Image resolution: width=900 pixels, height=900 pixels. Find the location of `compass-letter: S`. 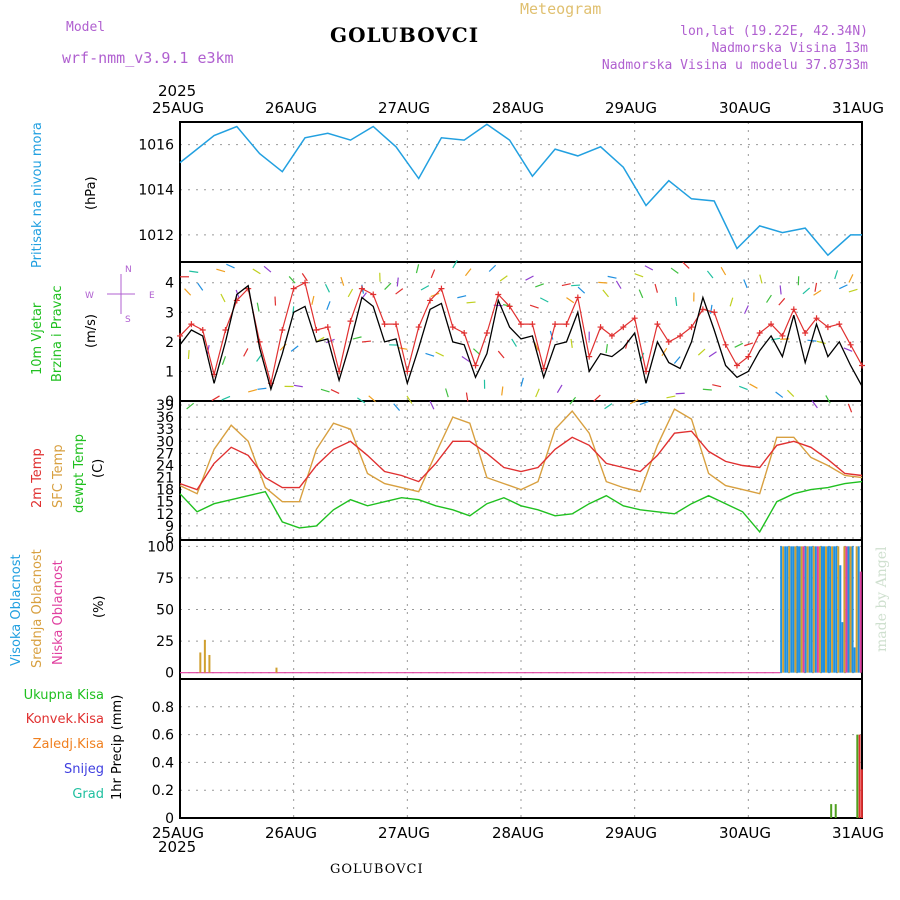

compass-letter: S is located at coordinates (128, 320).